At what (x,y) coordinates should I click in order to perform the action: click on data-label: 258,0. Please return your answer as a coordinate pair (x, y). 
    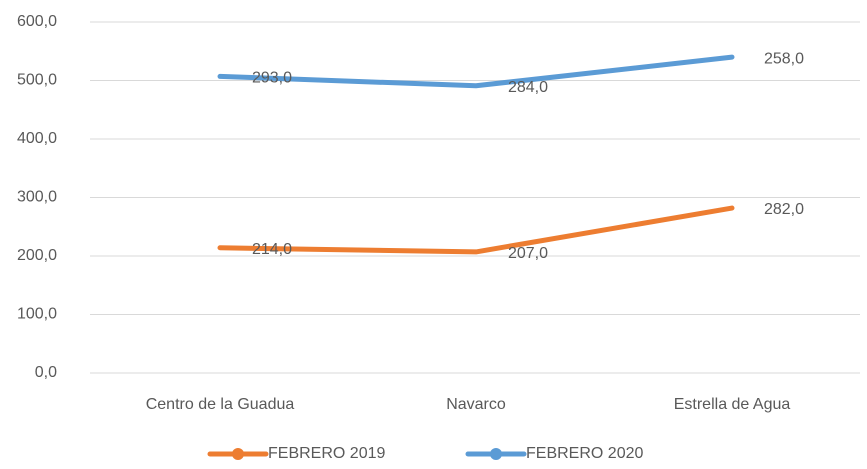
    Looking at the image, I should click on (784, 58).